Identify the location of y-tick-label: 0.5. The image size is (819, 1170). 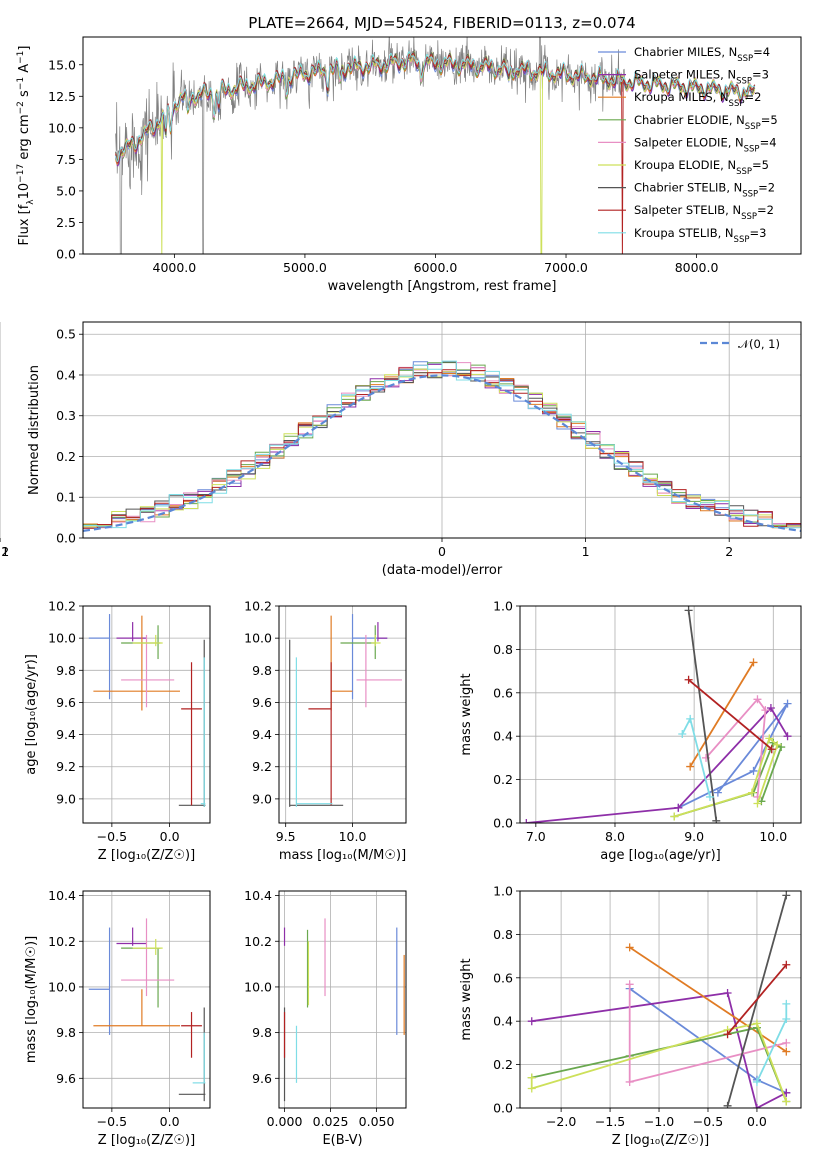
(66, 334).